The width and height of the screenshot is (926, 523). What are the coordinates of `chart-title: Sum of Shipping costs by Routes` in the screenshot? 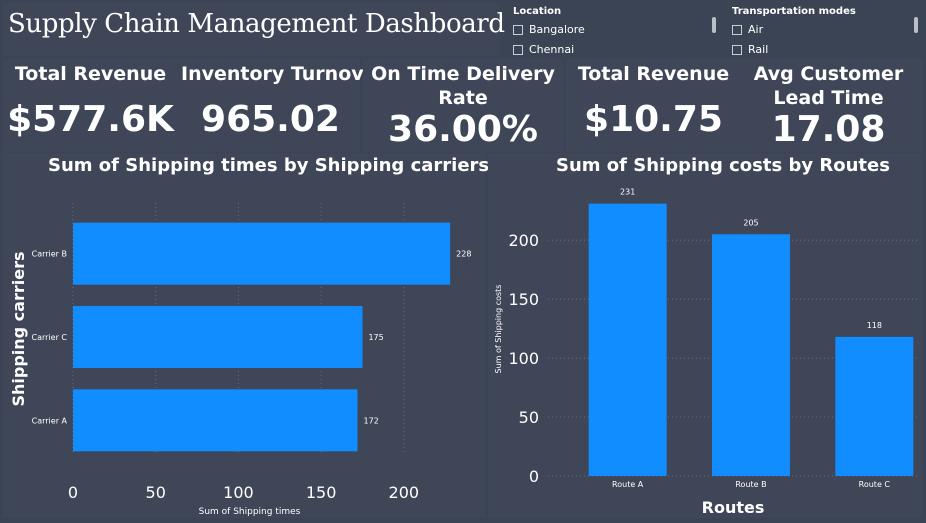 It's located at (723, 165).